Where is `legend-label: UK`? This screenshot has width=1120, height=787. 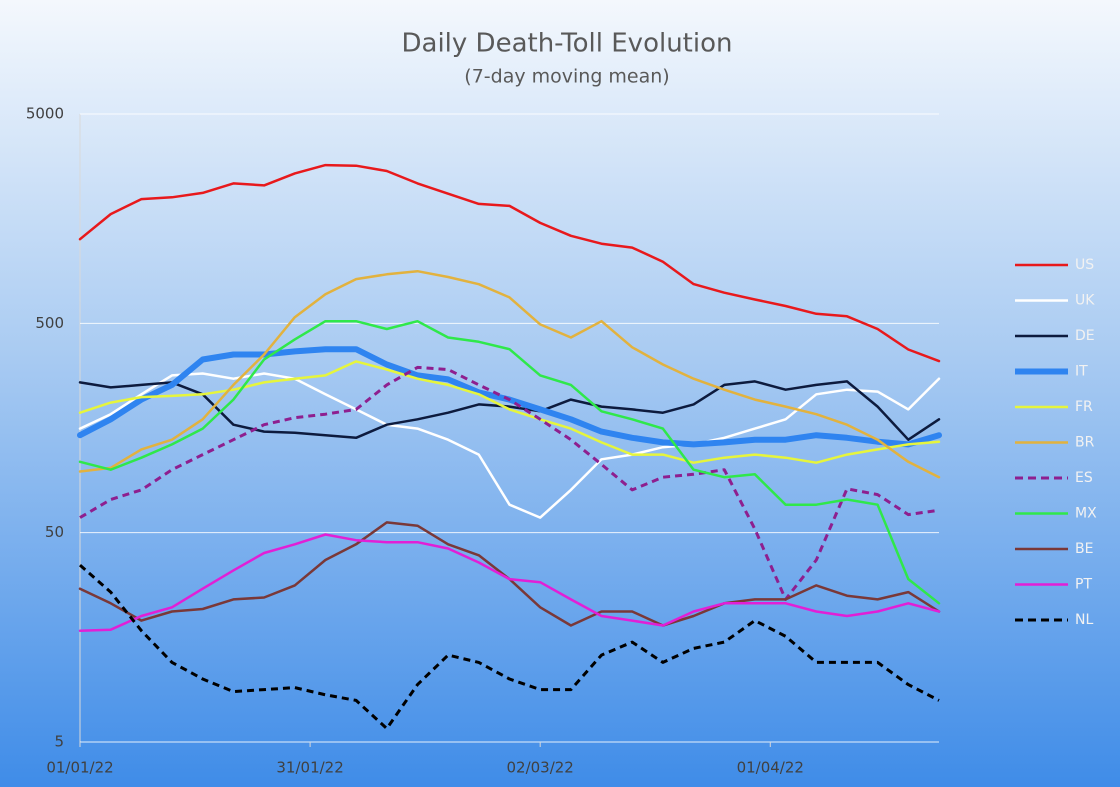
legend-label: UK is located at coordinates (1085, 301).